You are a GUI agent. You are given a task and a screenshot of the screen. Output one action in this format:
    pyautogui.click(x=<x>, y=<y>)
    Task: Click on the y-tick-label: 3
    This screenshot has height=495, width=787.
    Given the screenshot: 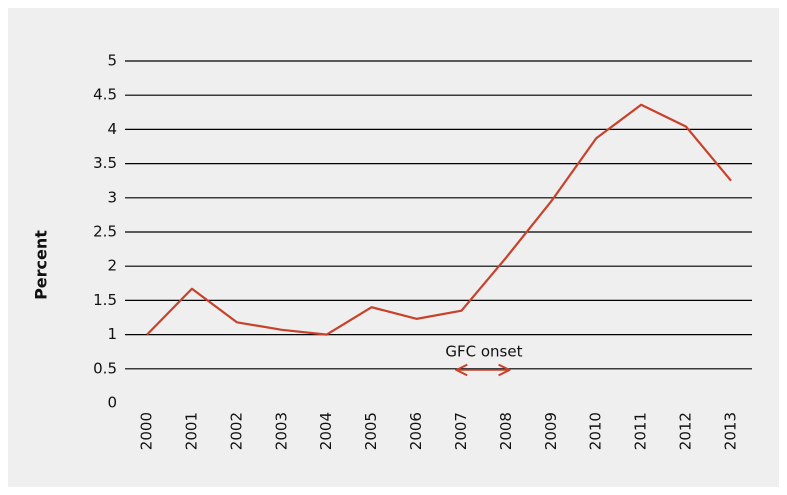 What is the action you would take?
    pyautogui.click(x=112, y=197)
    